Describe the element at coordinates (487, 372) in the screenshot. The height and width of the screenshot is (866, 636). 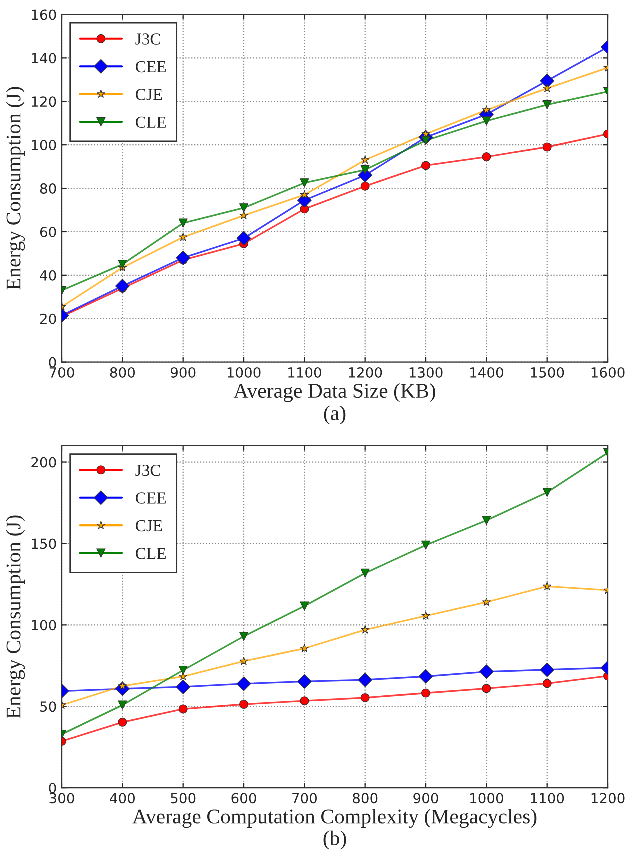
I see `x-tick-label: 1400` at that location.